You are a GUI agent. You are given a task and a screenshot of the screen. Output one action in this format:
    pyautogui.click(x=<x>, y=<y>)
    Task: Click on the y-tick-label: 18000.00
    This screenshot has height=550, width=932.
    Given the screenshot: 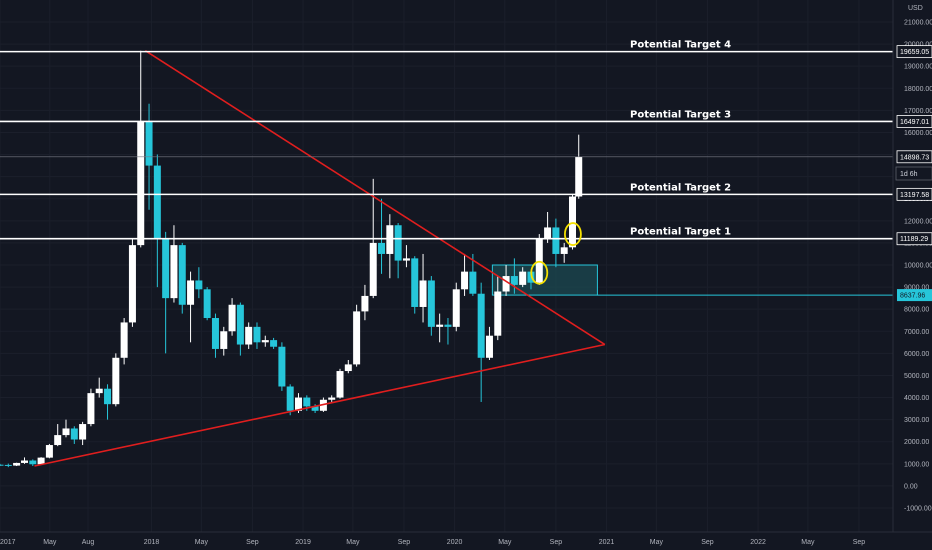 What is the action you would take?
    pyautogui.click(x=918, y=89)
    